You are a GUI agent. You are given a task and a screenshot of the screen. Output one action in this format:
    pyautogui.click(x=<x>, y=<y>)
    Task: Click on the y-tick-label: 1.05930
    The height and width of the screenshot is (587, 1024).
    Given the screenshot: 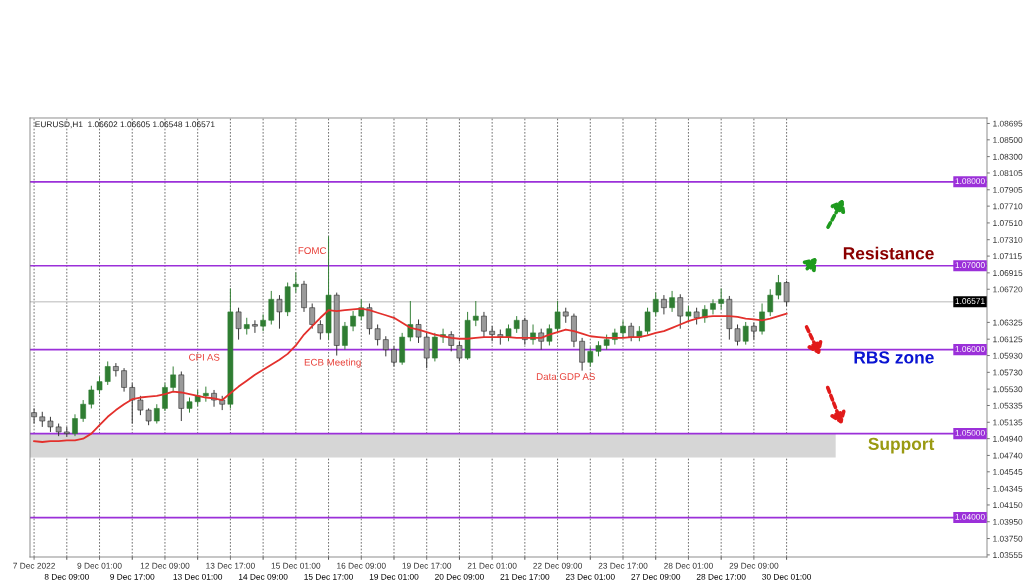 What is the action you would take?
    pyautogui.click(x=1008, y=355)
    